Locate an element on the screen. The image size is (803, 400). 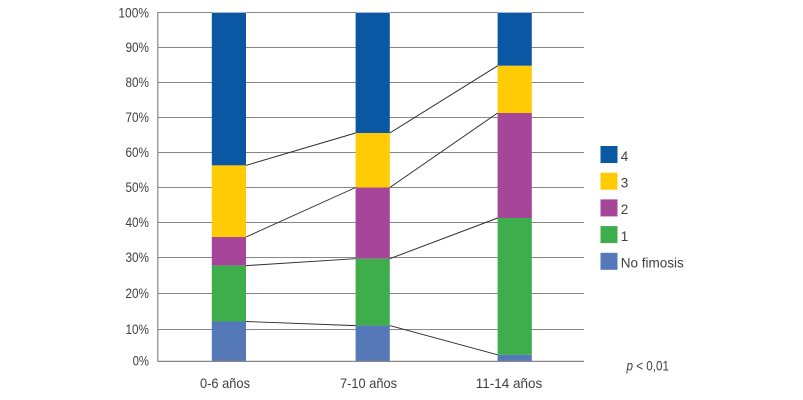
svg-text: 60% is located at coordinates (138, 152).